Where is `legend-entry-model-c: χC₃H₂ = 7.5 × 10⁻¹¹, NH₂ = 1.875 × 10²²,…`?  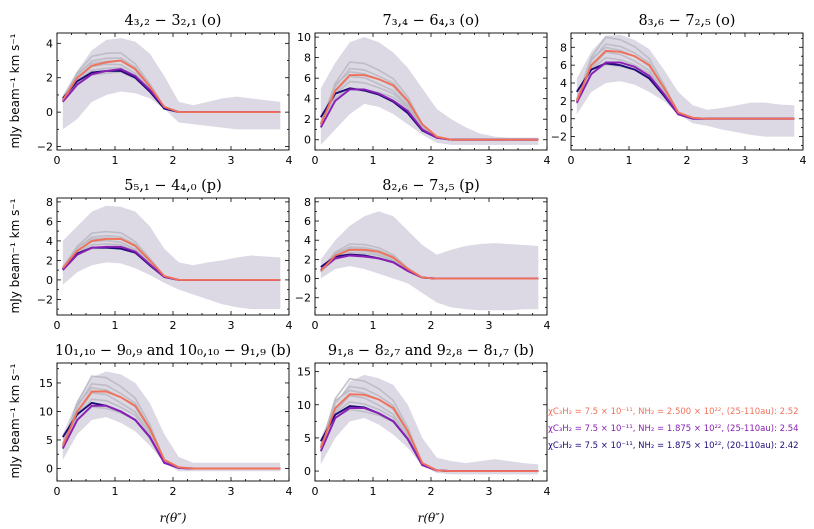 legend-entry-model-c: χC₃H₂ = 7.5 × 10⁻¹¹, NH₂ = 1.875 × 10²²,… is located at coordinates (673, 446).